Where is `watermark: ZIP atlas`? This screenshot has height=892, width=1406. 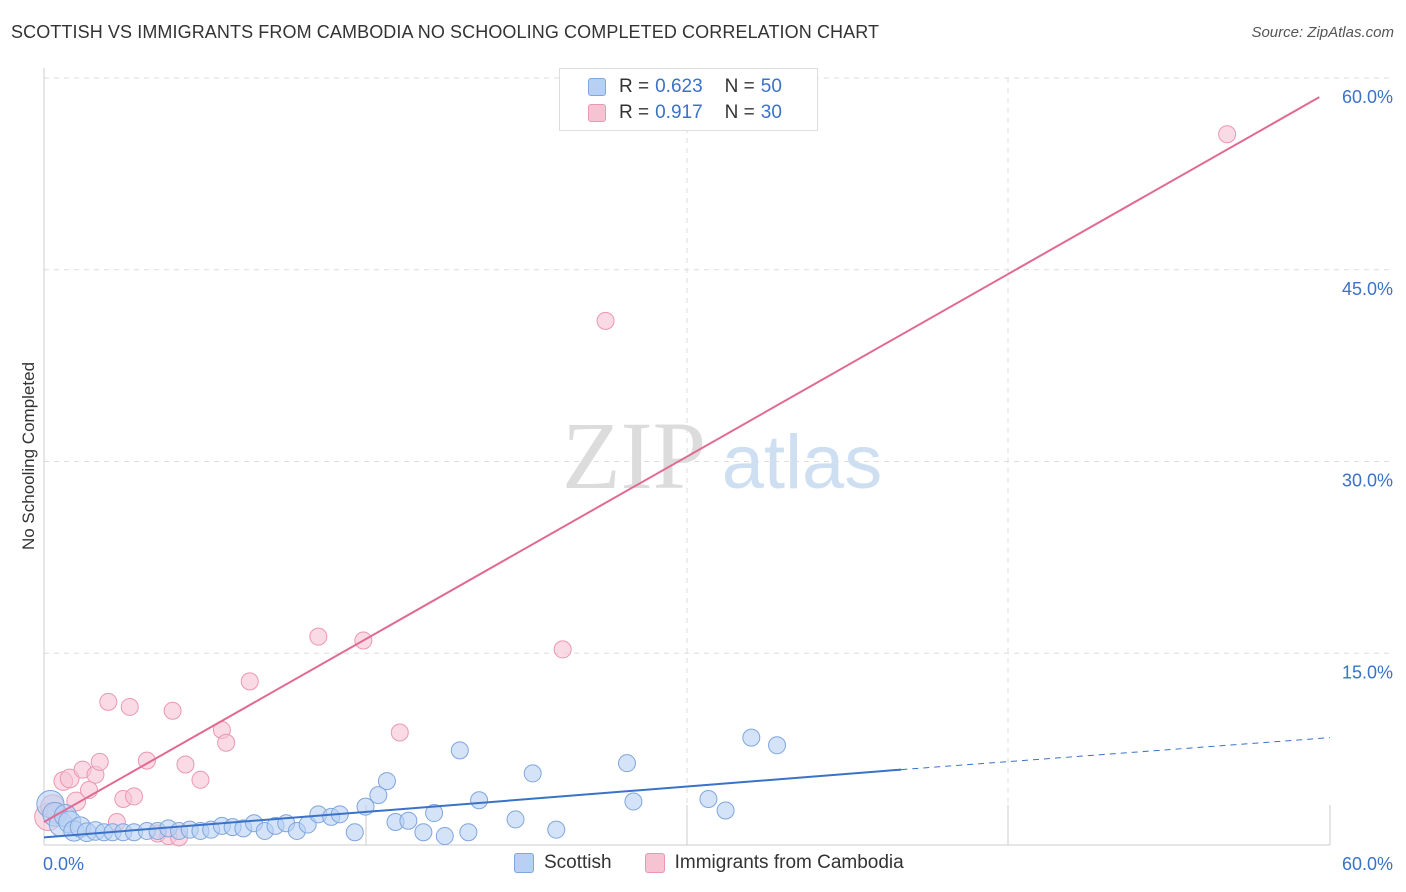
watermark: ZIP atlas is located at coordinates (722, 455).